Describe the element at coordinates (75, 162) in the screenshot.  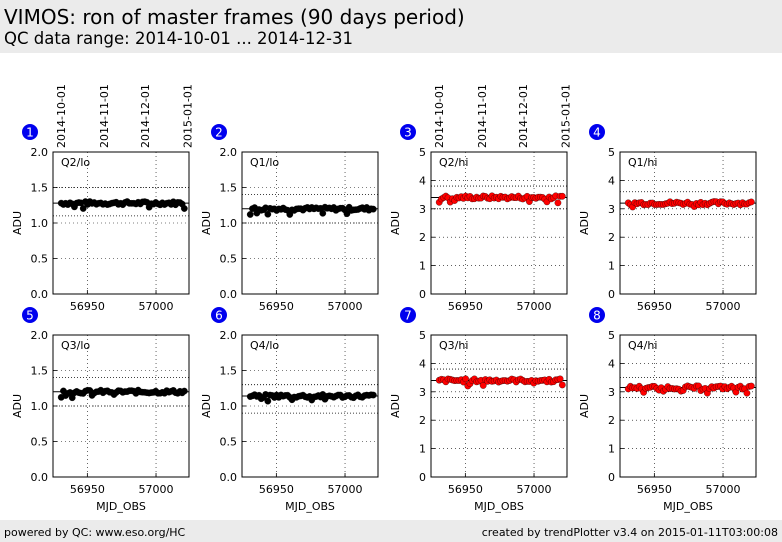
I see `panel-label: Q2/lo` at that location.